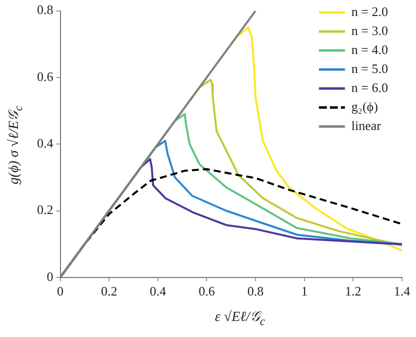 This screenshot has width=416, height=337. What do you see at coordinates (369, 68) in the screenshot?
I see `legend-label: n = 5.0` at bounding box center [369, 68].